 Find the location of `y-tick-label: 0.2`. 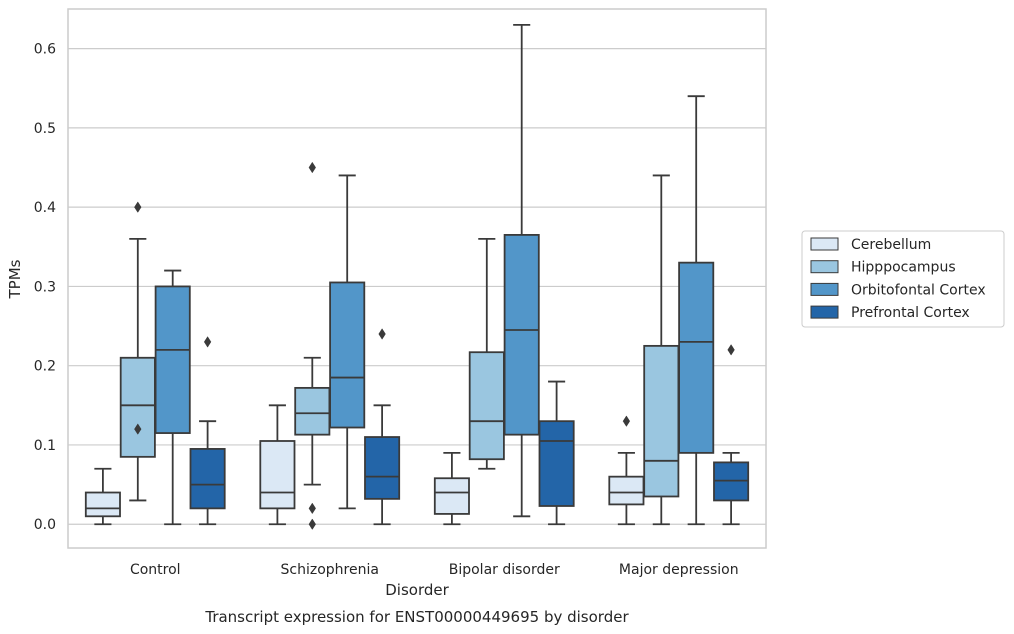

y-tick-label: 0.2 is located at coordinates (45, 367).